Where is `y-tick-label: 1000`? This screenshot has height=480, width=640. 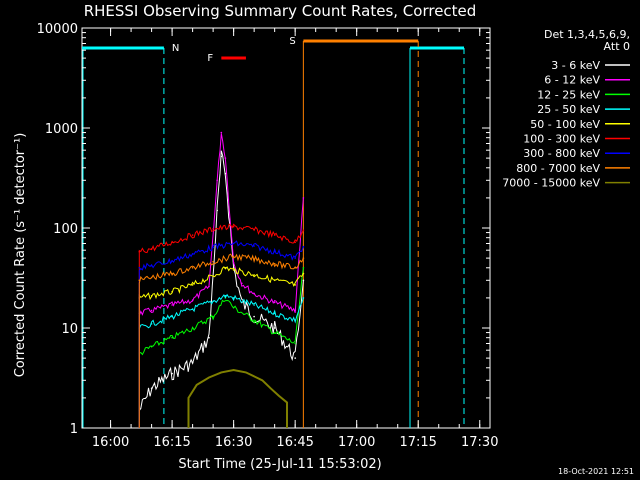
y-tick-label: 1000 is located at coordinates (61, 129).